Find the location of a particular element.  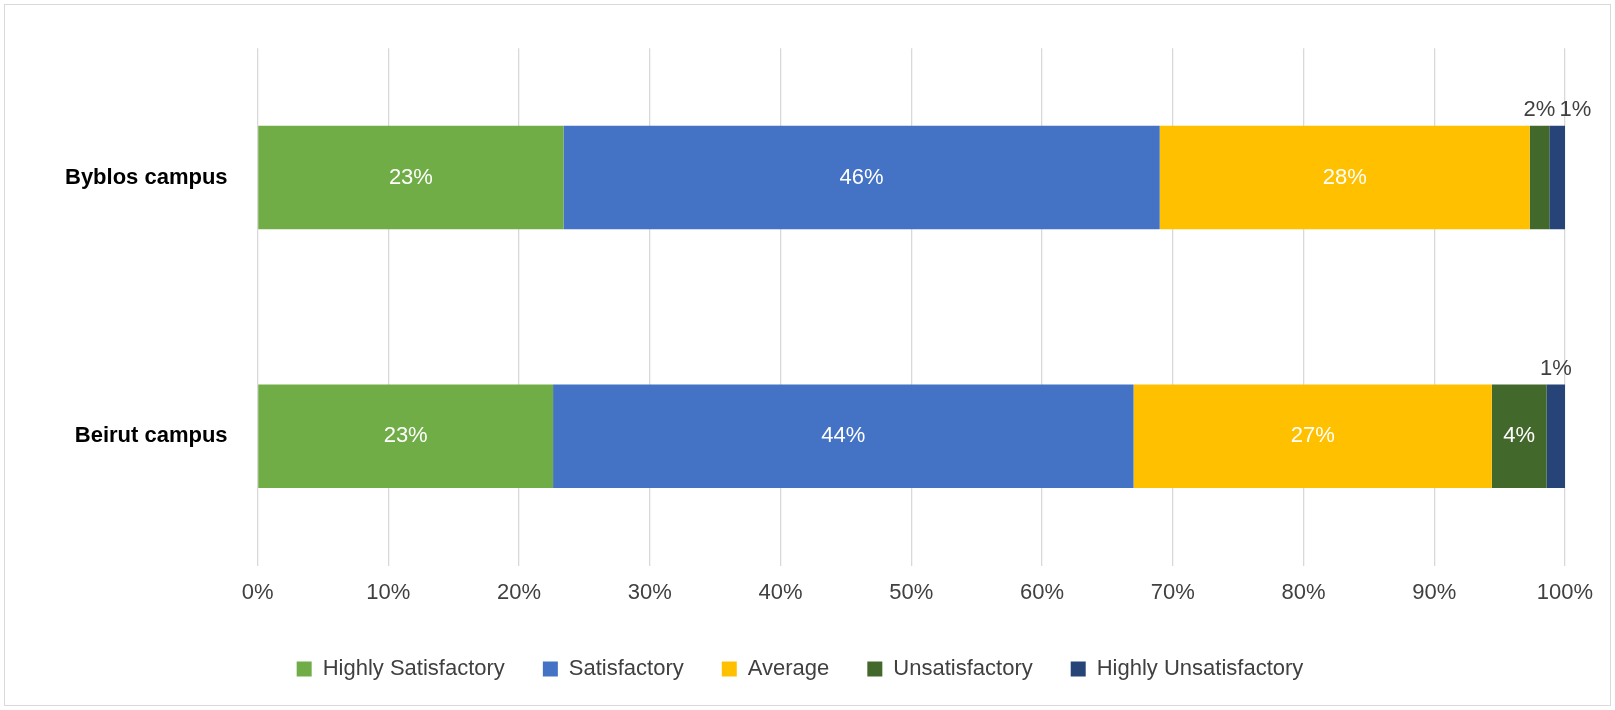

x-tick-label: 30% is located at coordinates (649, 591).